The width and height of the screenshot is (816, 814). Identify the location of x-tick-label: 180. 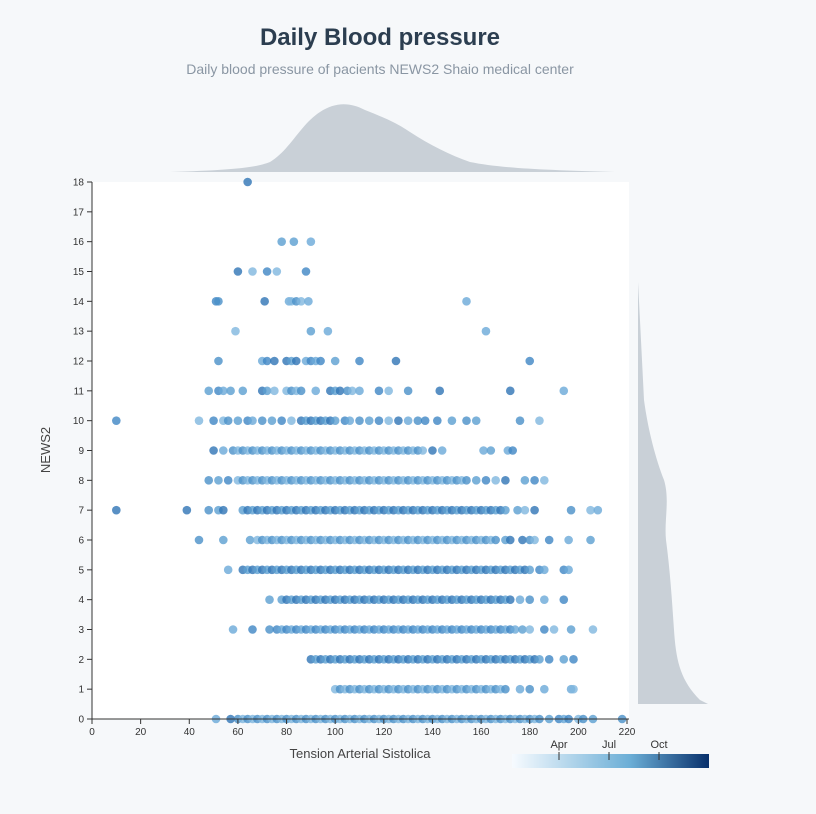
(529, 732).